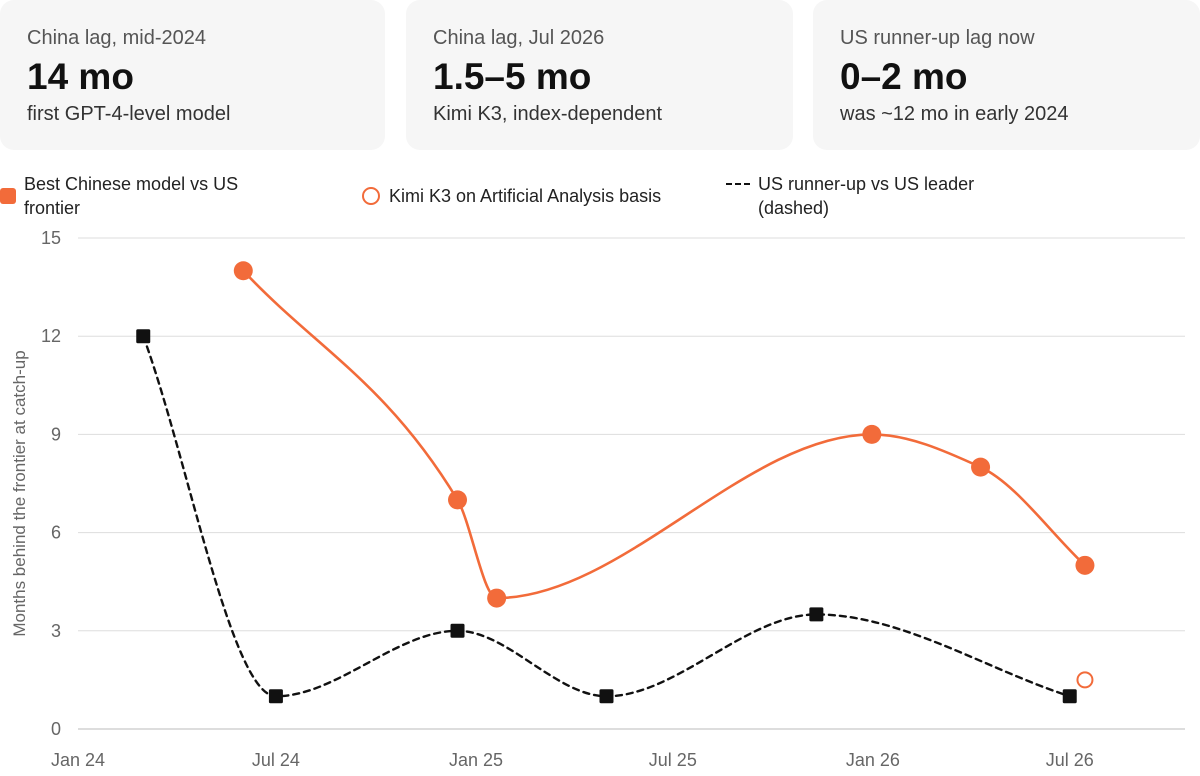  What do you see at coordinates (673, 760) in the screenshot?
I see `x-tick-label: Jul 25` at bounding box center [673, 760].